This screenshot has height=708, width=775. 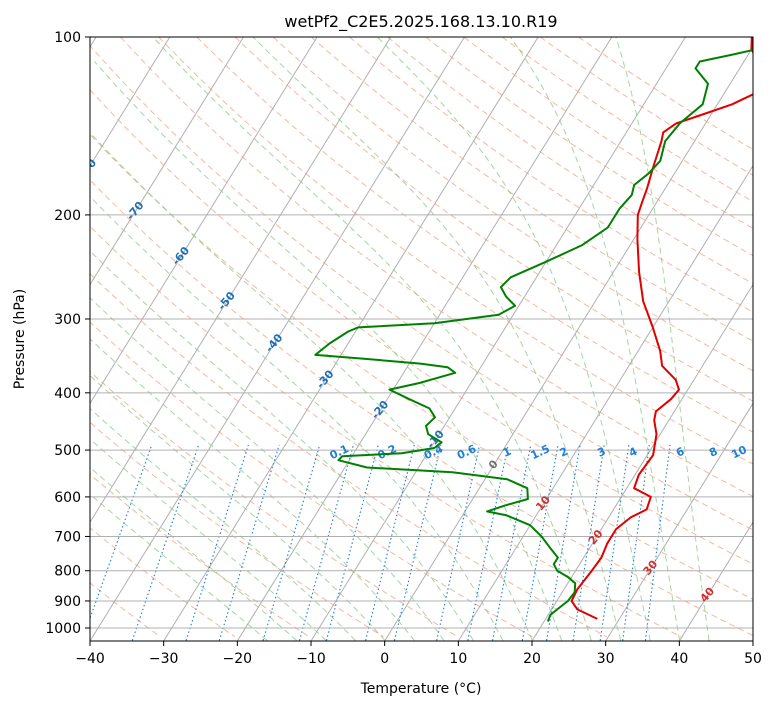 What do you see at coordinates (226, 301) in the screenshot?
I see `isotherm-label: -50` at bounding box center [226, 301].